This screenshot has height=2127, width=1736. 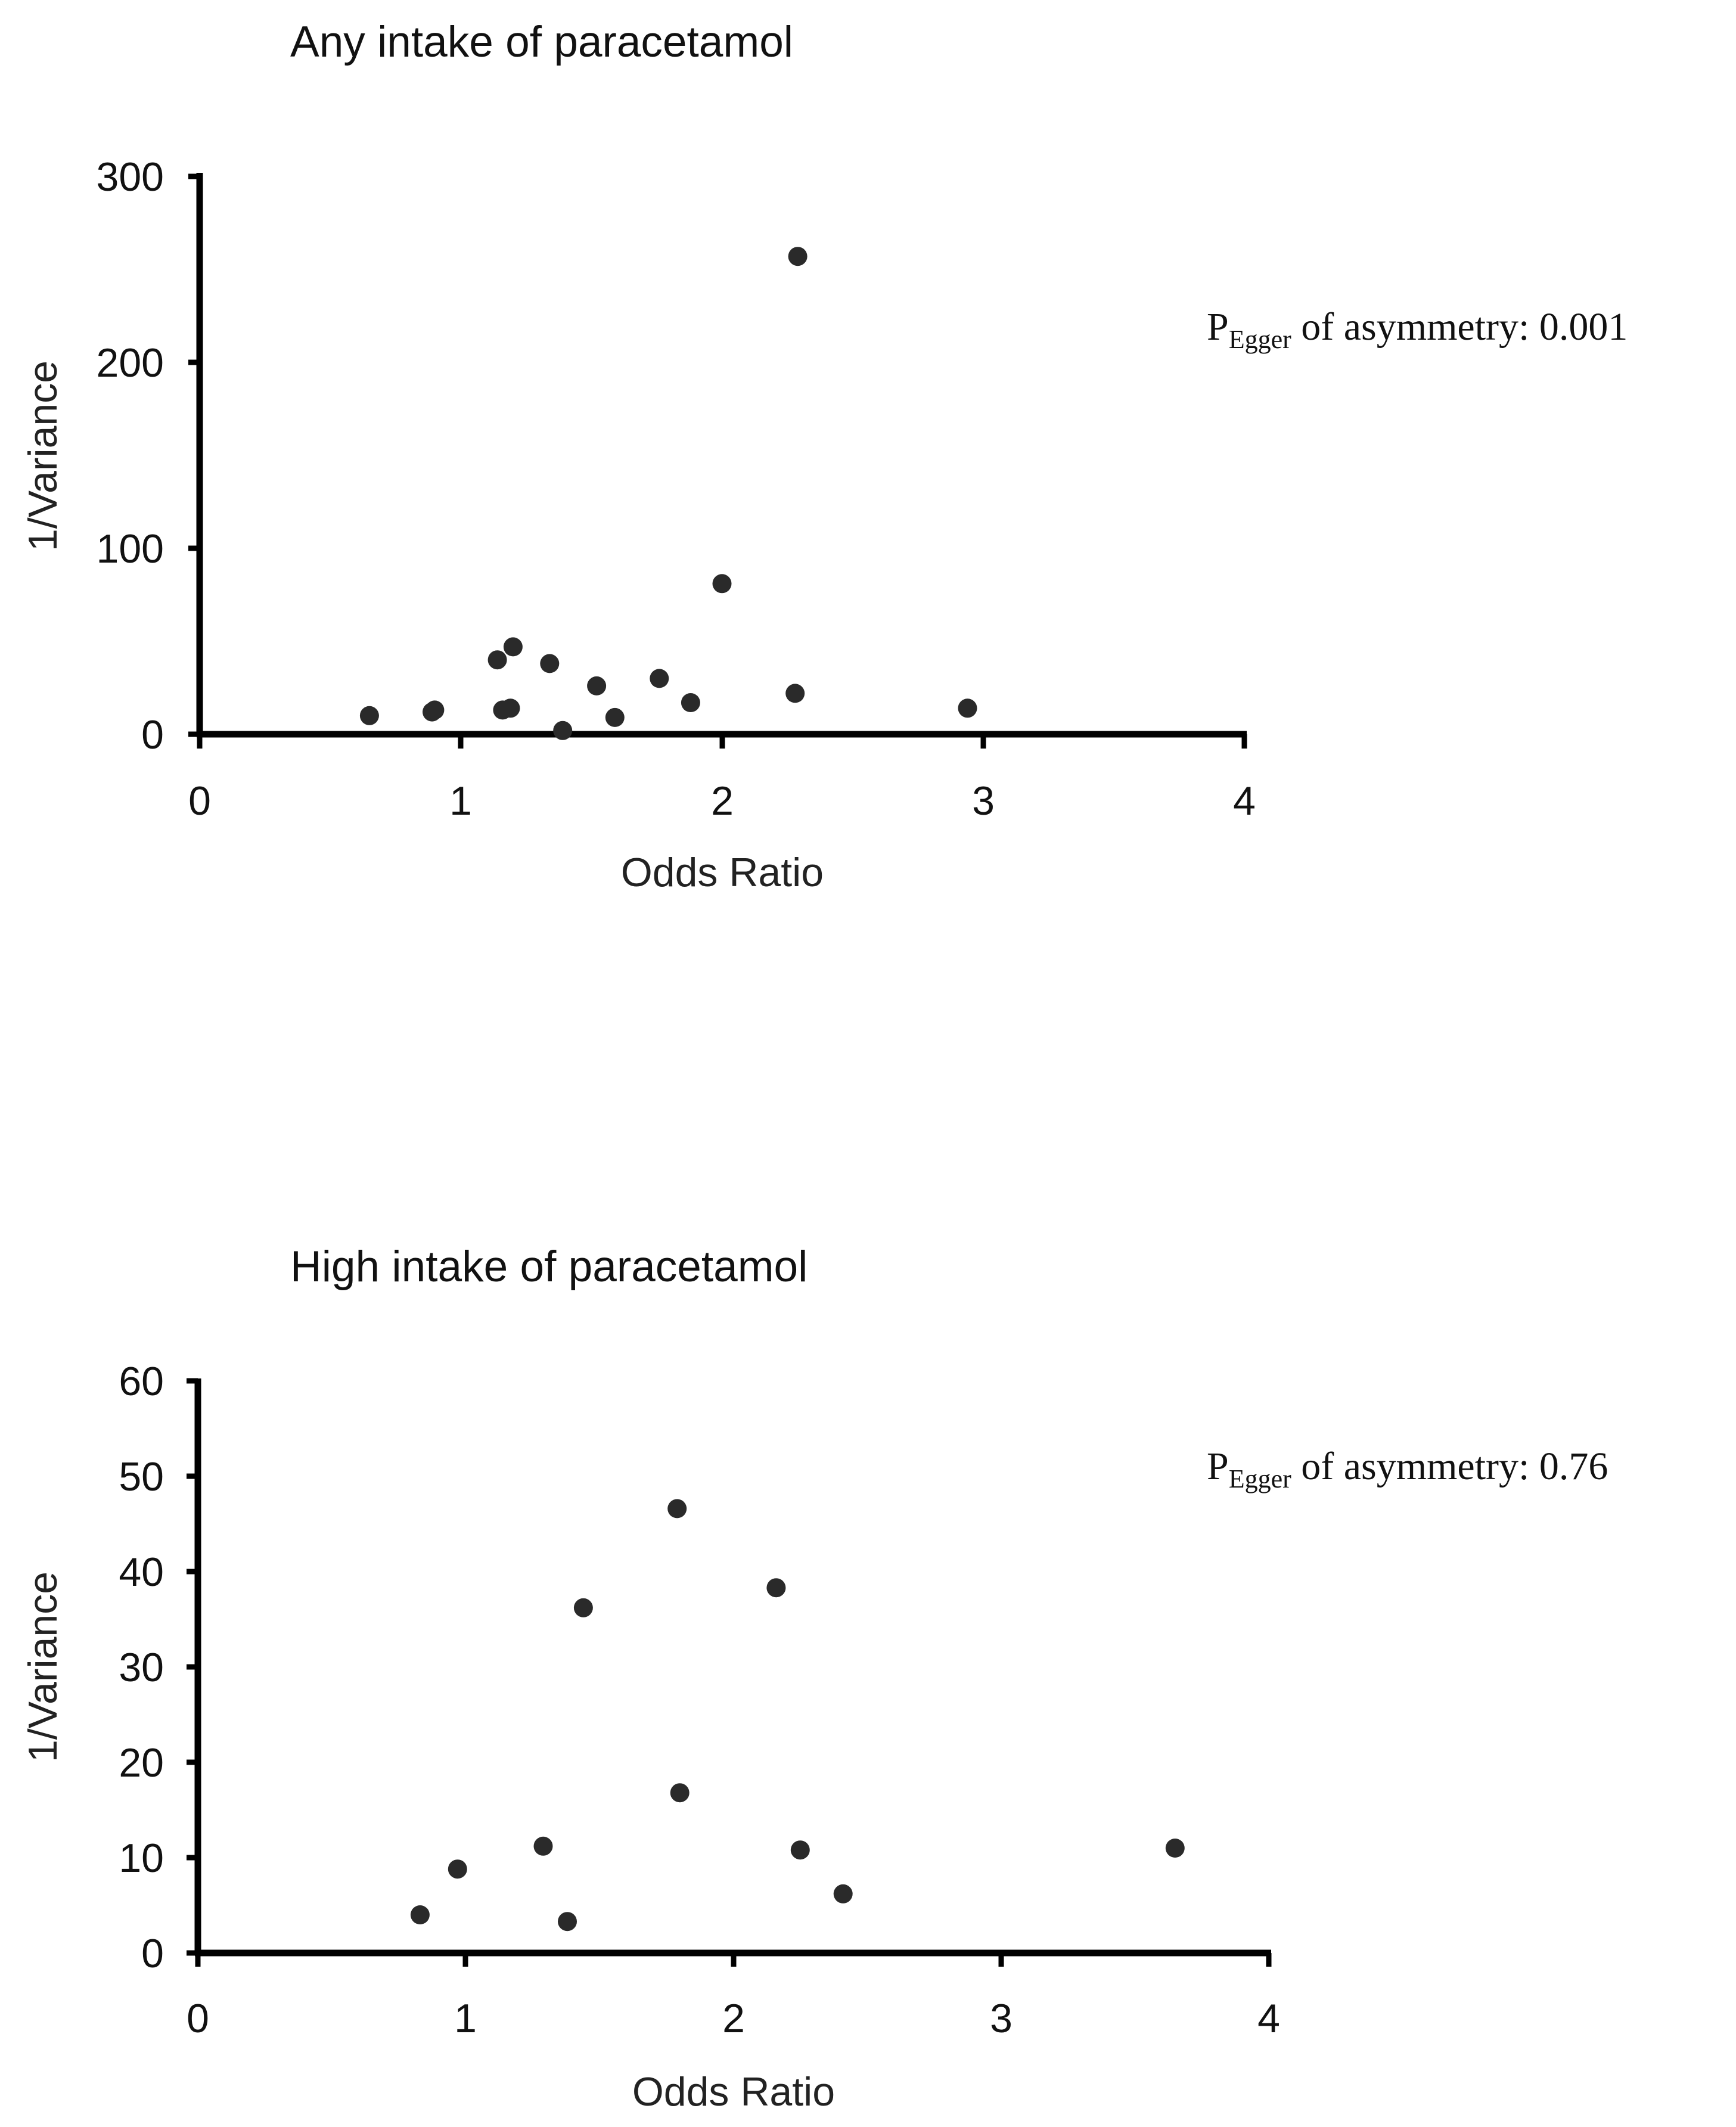 I want to click on egger-annotation: PEgger of asymmetry: 0.001, so click(x=1418, y=329).